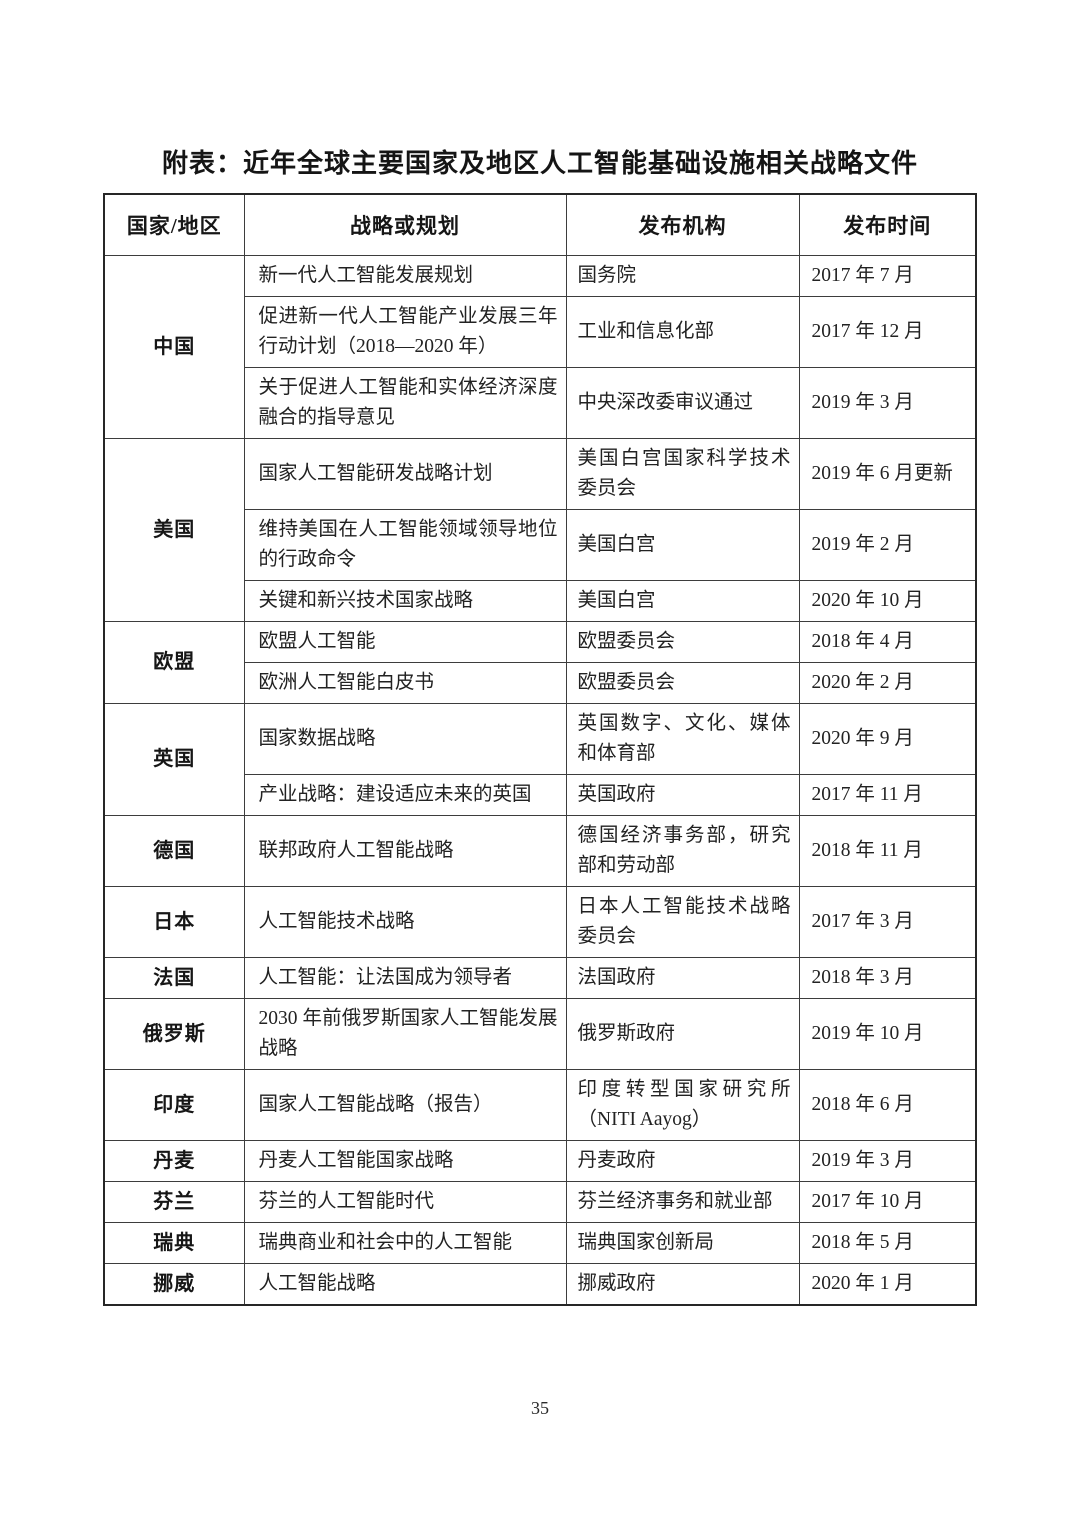  I want to click on header-row: 国家/地区 战略或规划 发布机构 发布时间, so click(540, 224).